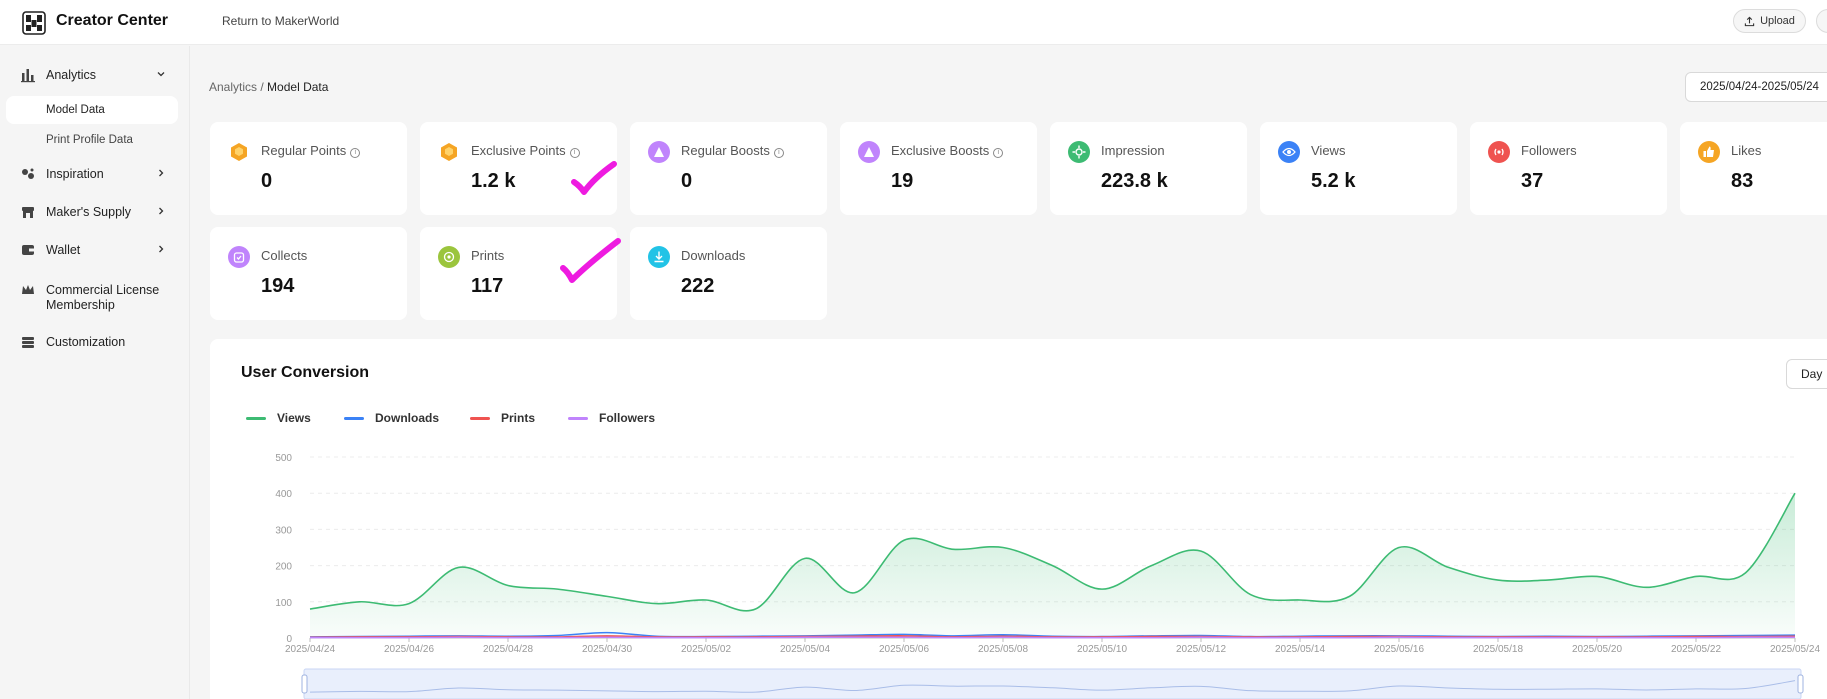 Image resolution: width=1827 pixels, height=699 pixels. What do you see at coordinates (1746, 150) in the screenshot?
I see `stat-label: Likes` at bounding box center [1746, 150].